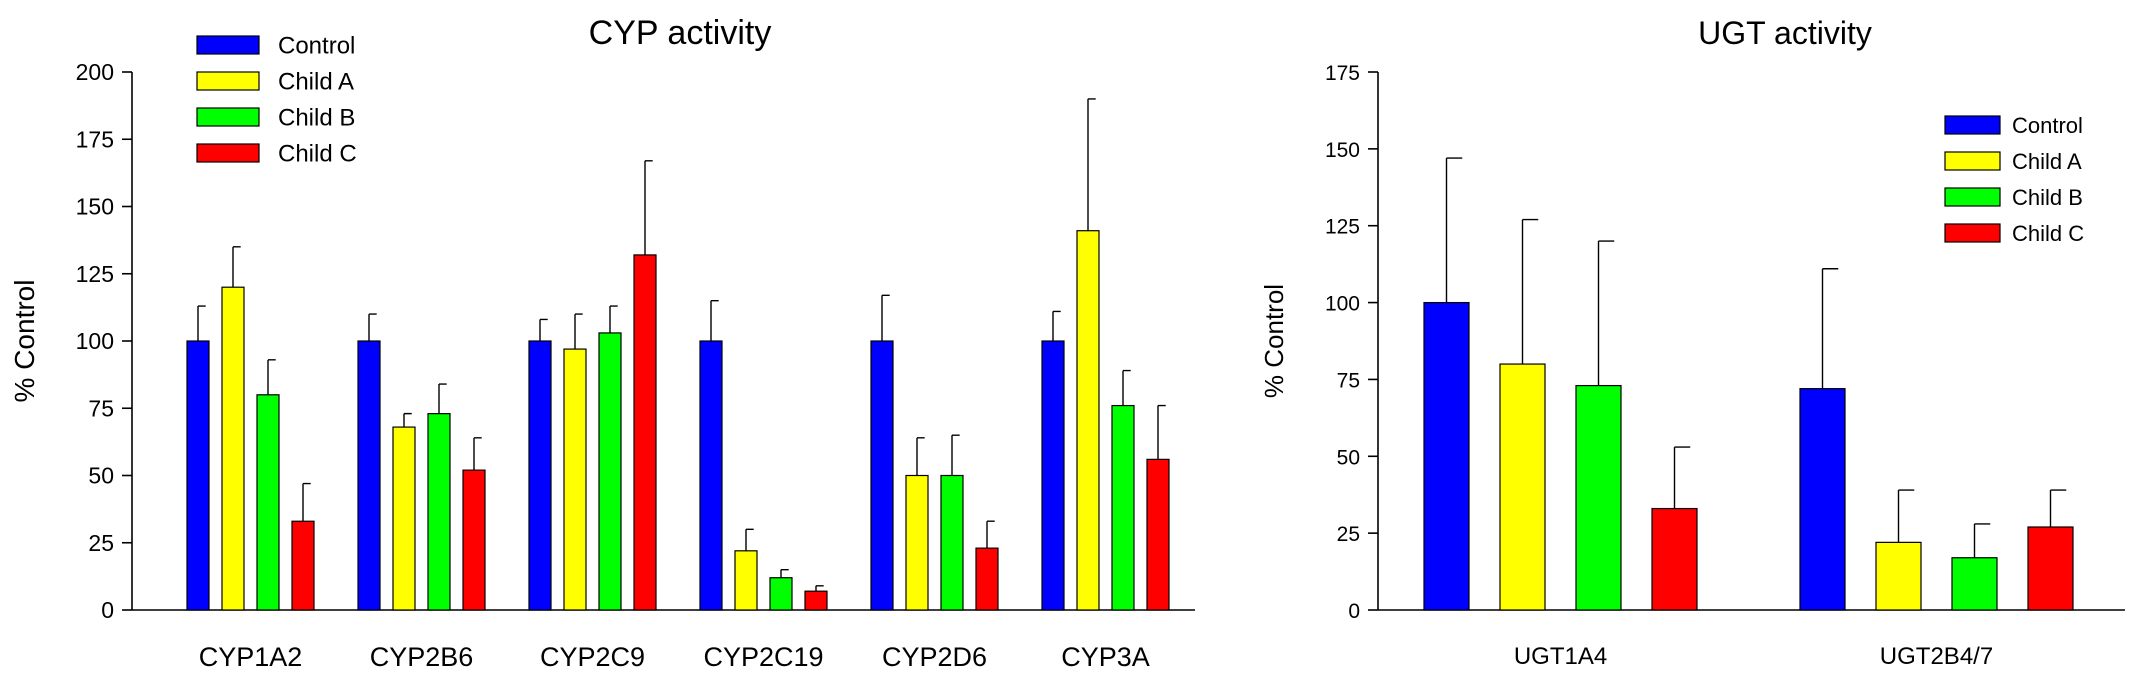 The height and width of the screenshot is (695, 2145). Describe the element at coordinates (369, 475) in the screenshot. I see `bar-control-cyp2b6` at that location.